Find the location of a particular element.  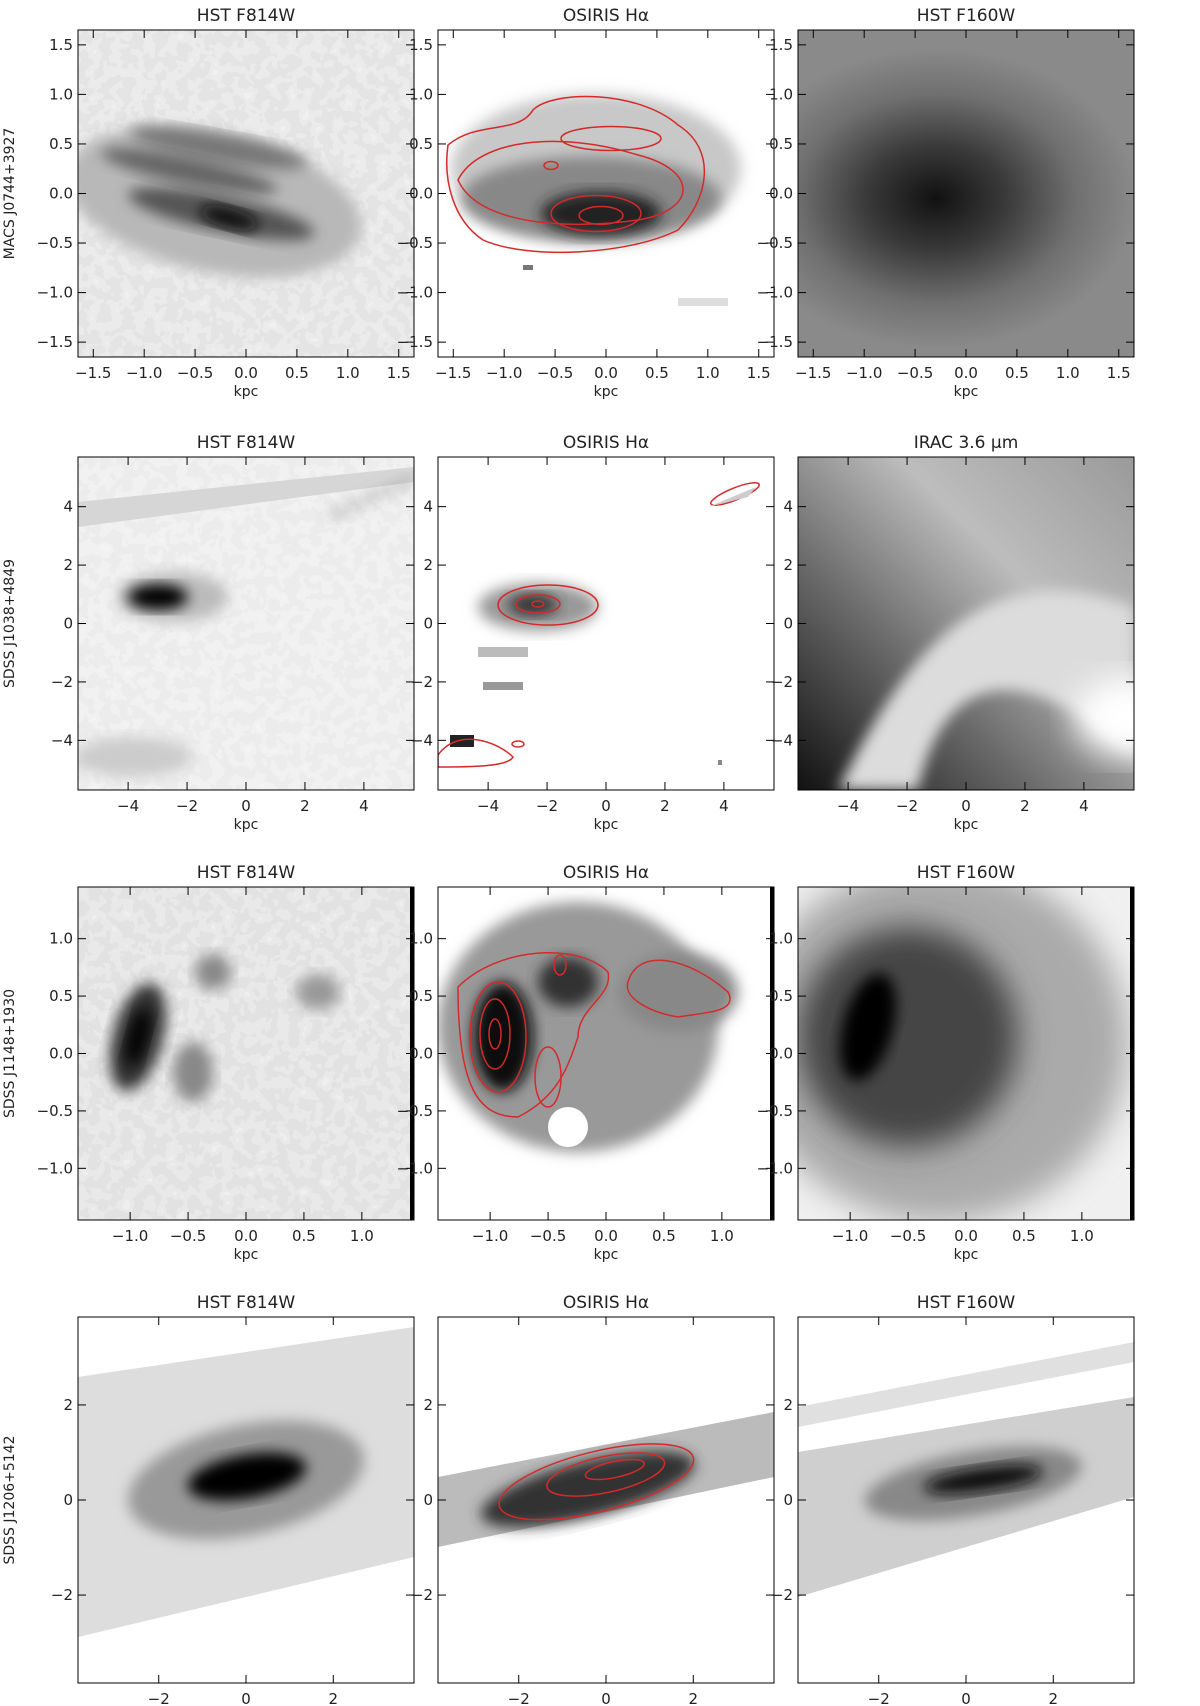

panel-title: IRAC 3.6 μm is located at coordinates (966, 443).